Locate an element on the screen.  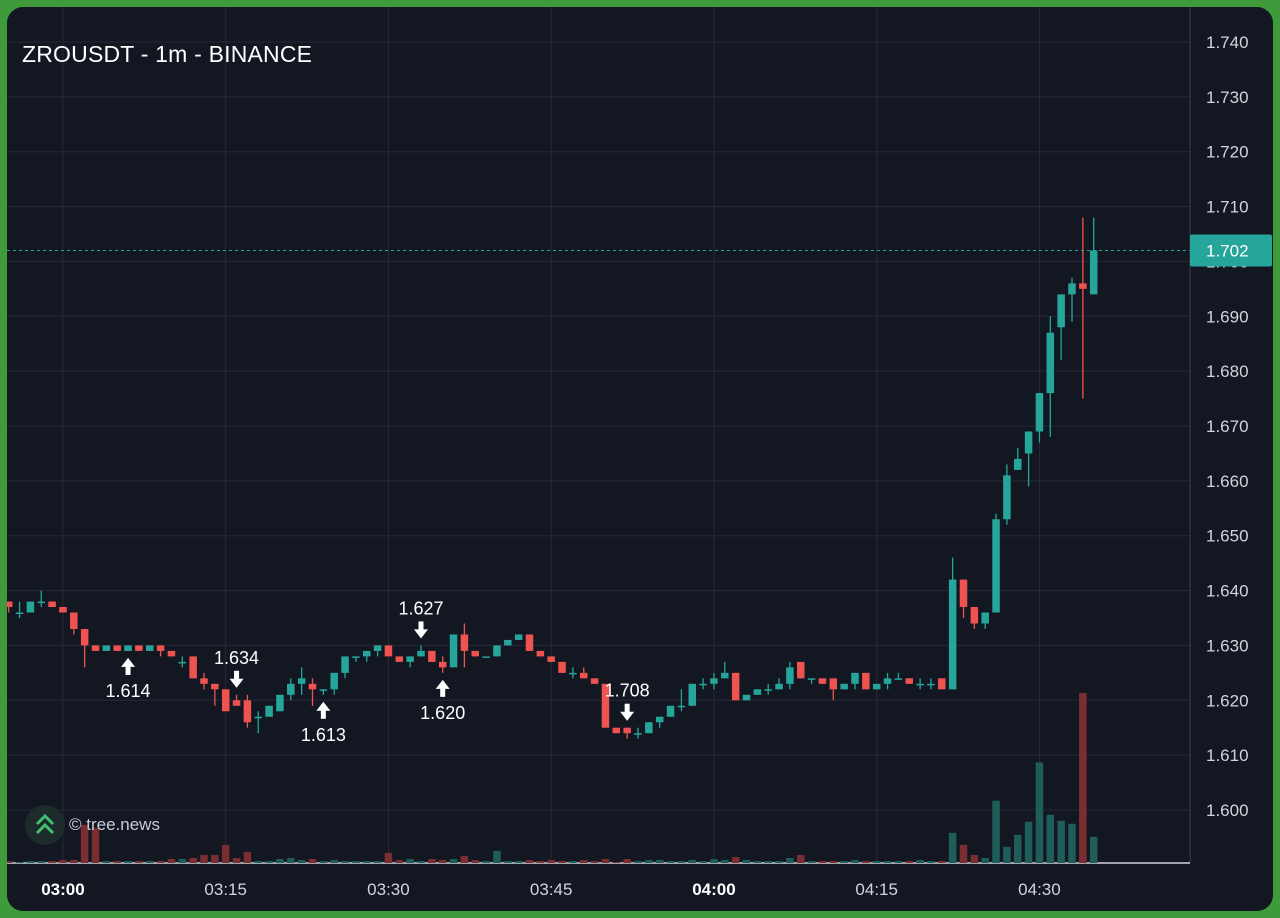
low-label: 1.613 is located at coordinates (323, 735).